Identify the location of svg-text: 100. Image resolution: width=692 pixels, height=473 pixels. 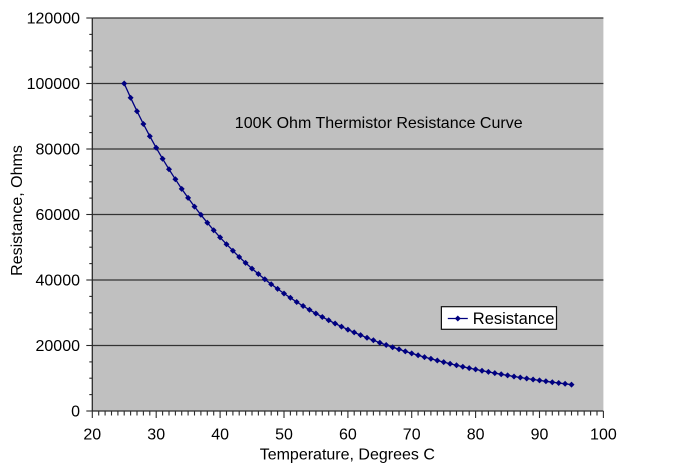
(603, 435).